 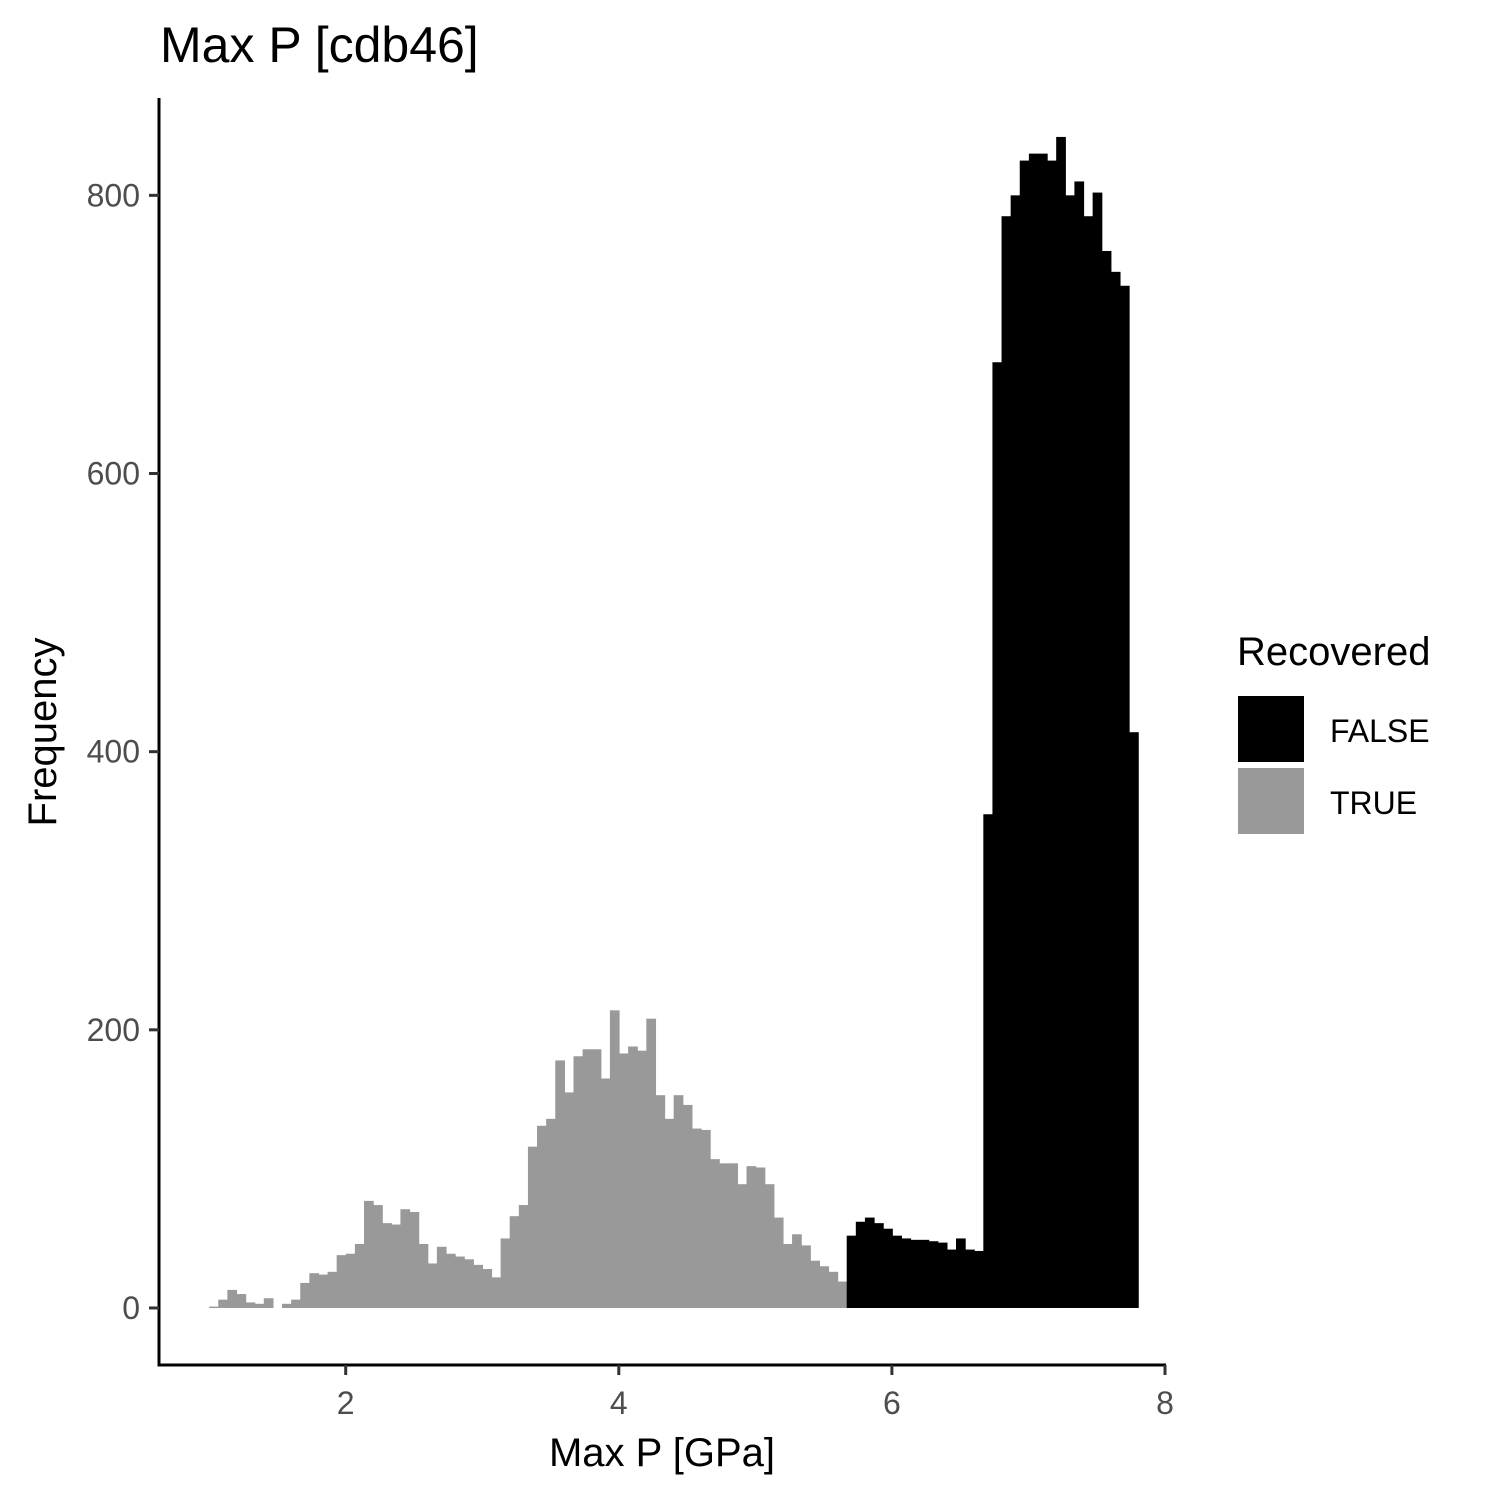 I want to click on legend-key-false, so click(x=1271, y=729).